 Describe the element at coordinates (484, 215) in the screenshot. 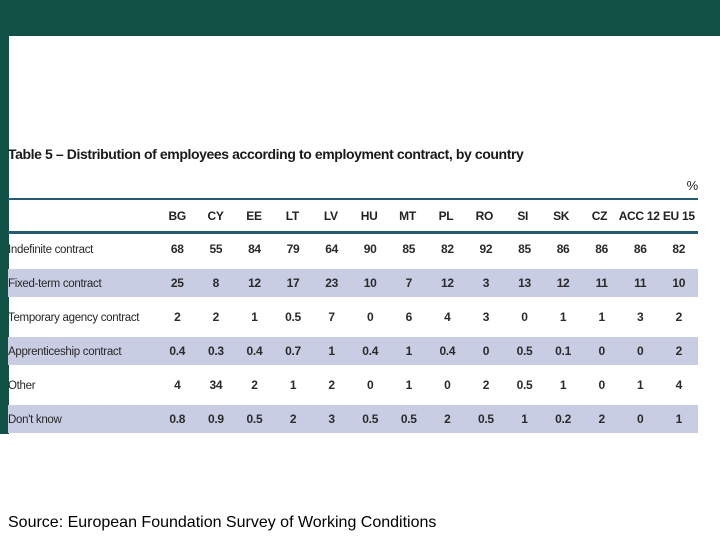

I see `column-header: RO` at that location.